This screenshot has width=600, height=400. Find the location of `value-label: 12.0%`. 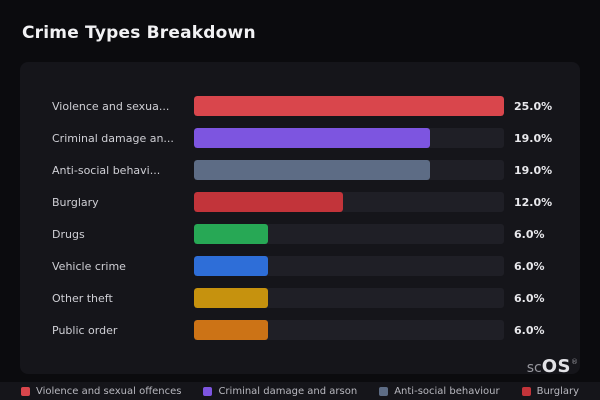

value-label: 12.0% is located at coordinates (533, 202).